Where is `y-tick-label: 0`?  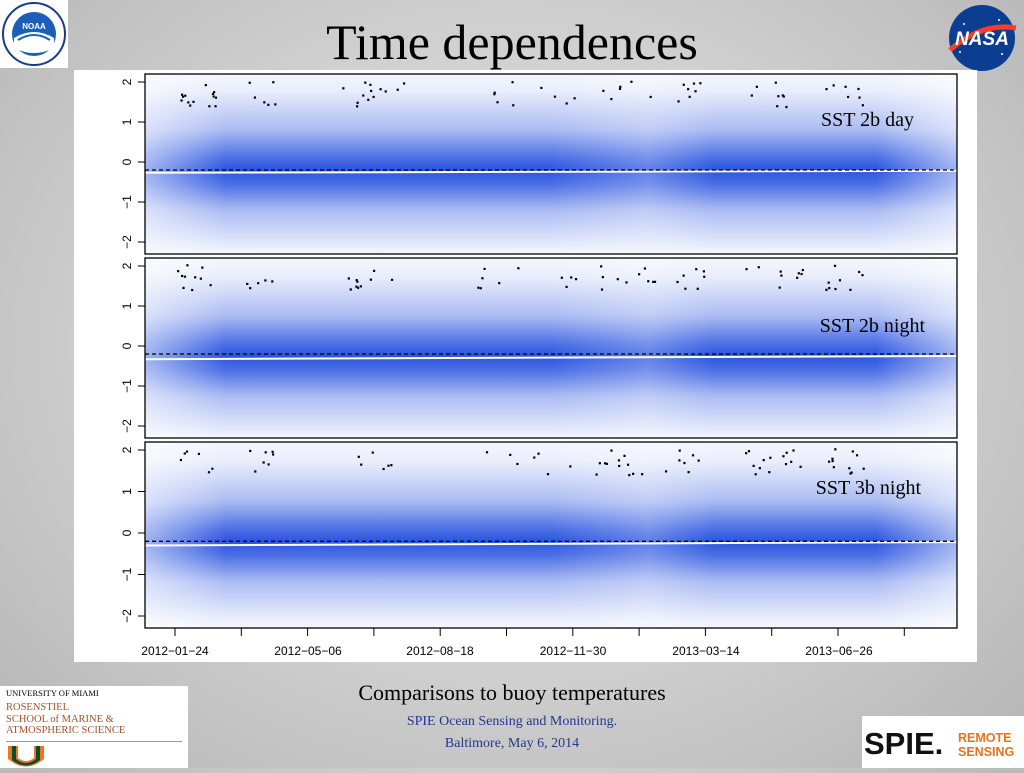
y-tick-label: 0 is located at coordinates (127, 345).